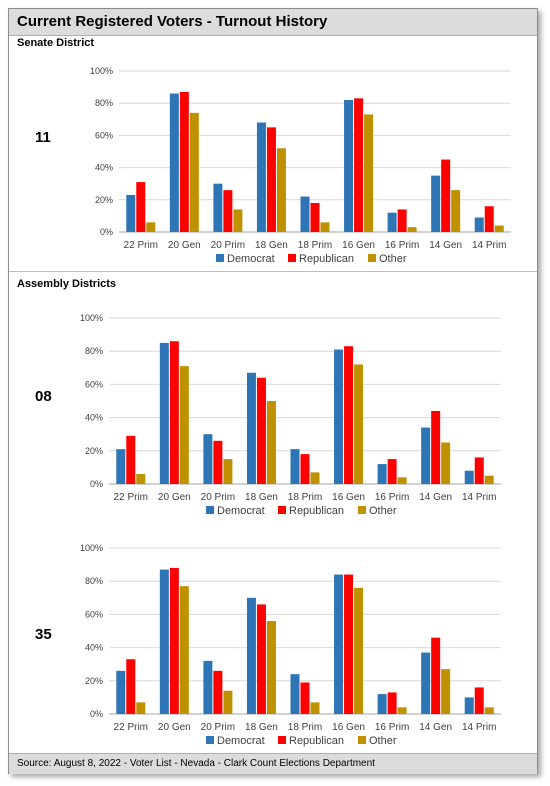 Image resolution: width=550 pixels, height=786 pixels. Describe the element at coordinates (273, 271) in the screenshot. I see `section-divider` at that location.